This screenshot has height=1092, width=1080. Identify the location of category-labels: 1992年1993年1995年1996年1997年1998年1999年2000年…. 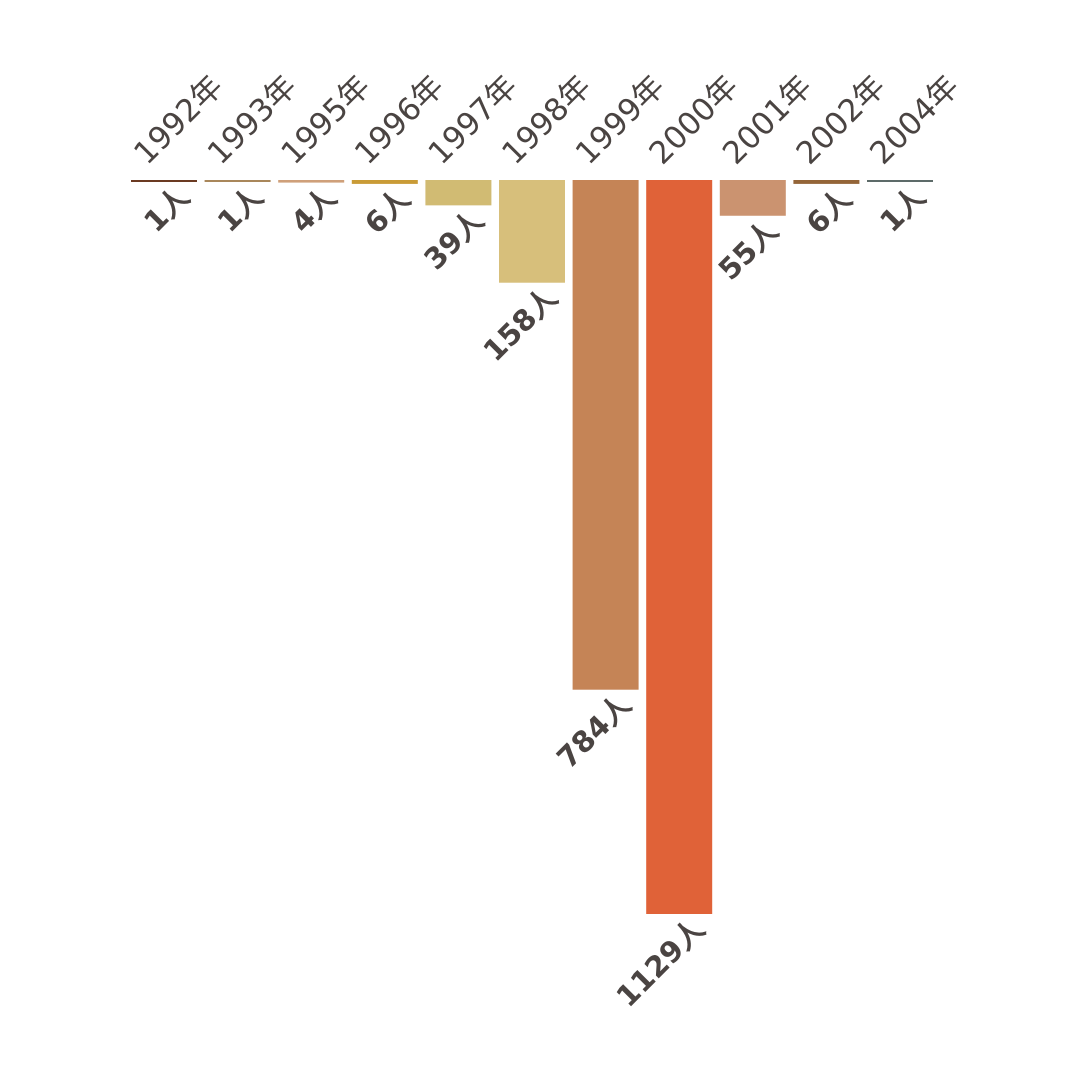
(546, 119).